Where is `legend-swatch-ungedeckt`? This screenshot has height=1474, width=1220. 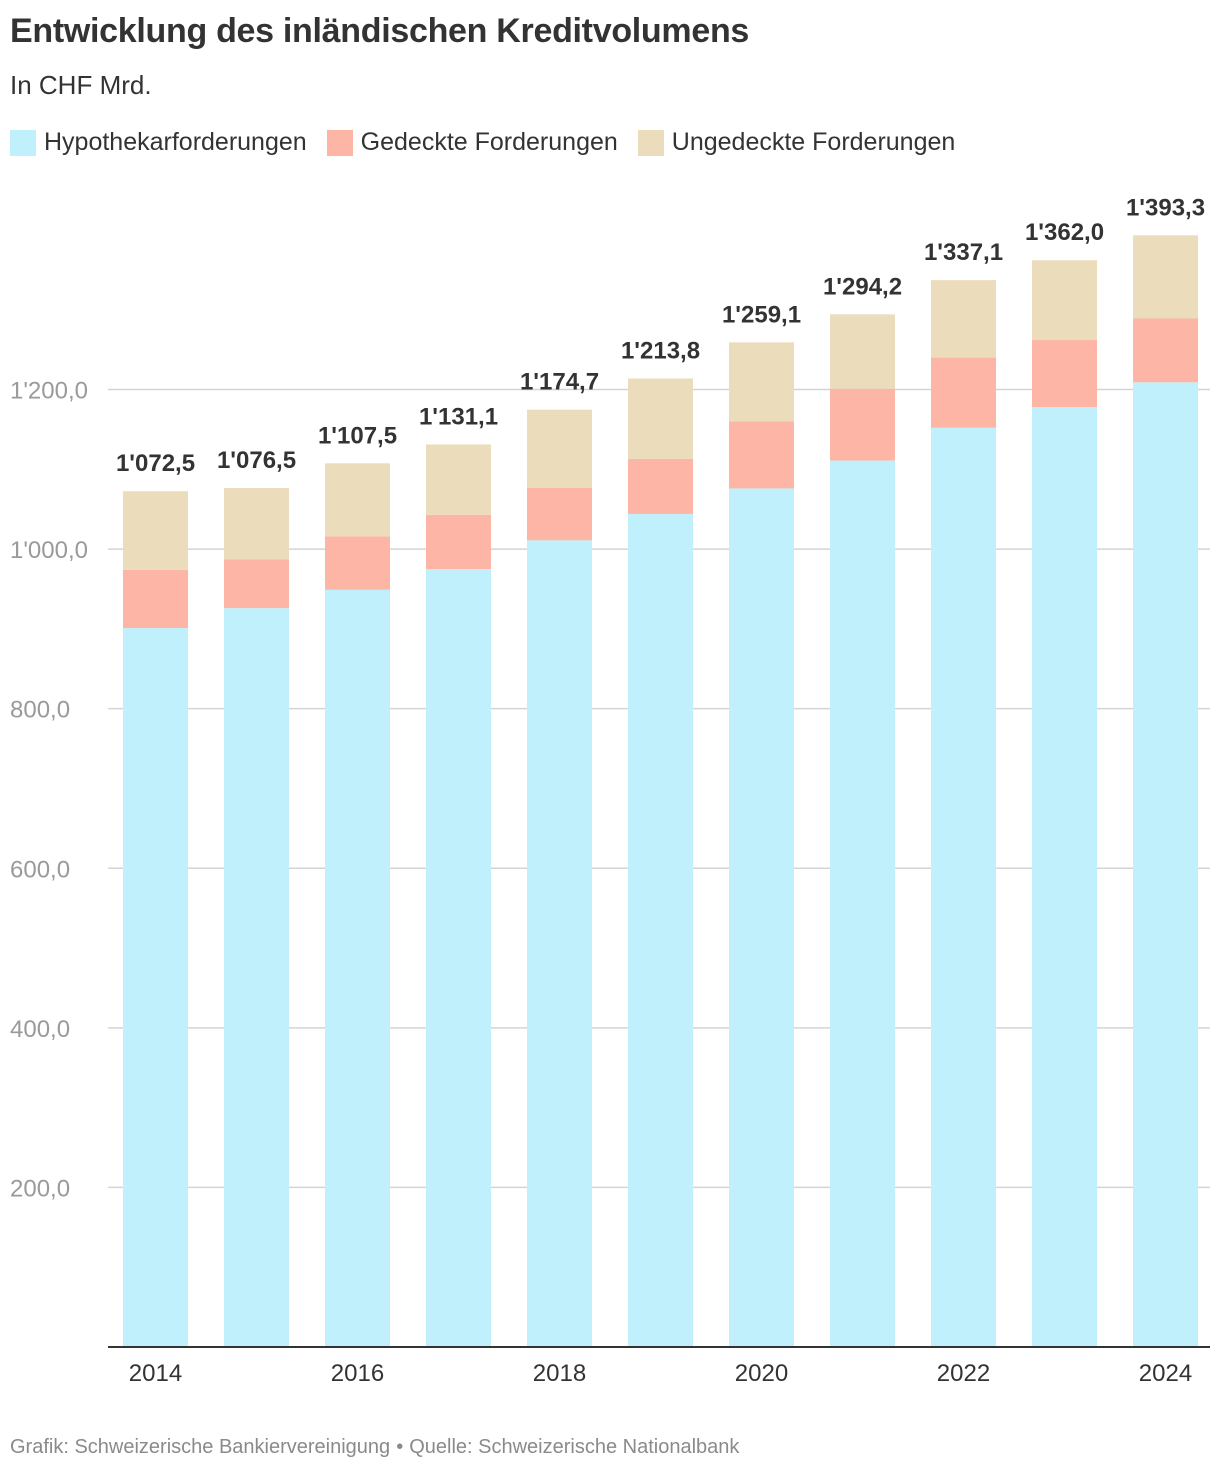
legend-swatch-ungedeckt is located at coordinates (650, 142).